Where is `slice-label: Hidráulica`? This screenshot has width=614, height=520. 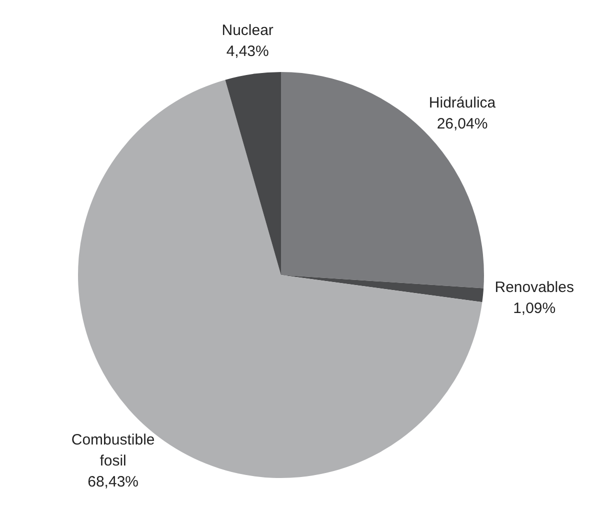 slice-label: Hidráulica is located at coordinates (462, 103).